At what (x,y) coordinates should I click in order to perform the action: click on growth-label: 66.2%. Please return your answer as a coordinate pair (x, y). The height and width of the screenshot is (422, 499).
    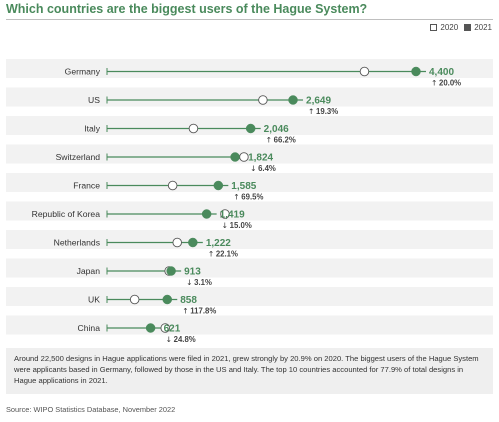
    Looking at the image, I should click on (285, 140).